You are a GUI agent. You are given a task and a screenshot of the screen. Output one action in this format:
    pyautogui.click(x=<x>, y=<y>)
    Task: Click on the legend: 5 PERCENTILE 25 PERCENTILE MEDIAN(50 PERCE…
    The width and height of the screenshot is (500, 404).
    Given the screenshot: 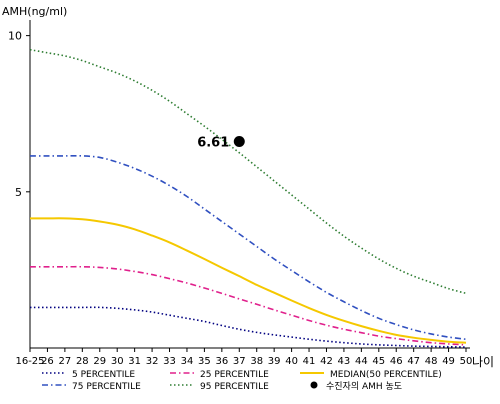 What is the action you would take?
    pyautogui.click(x=242, y=381)
    